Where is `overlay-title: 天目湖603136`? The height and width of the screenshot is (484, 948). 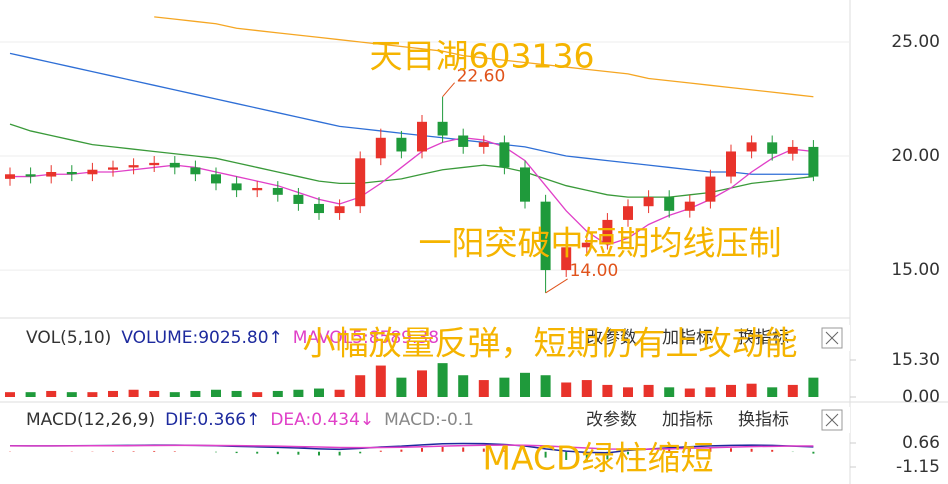
overlay-title: 天目湖603136 is located at coordinates (482, 56).